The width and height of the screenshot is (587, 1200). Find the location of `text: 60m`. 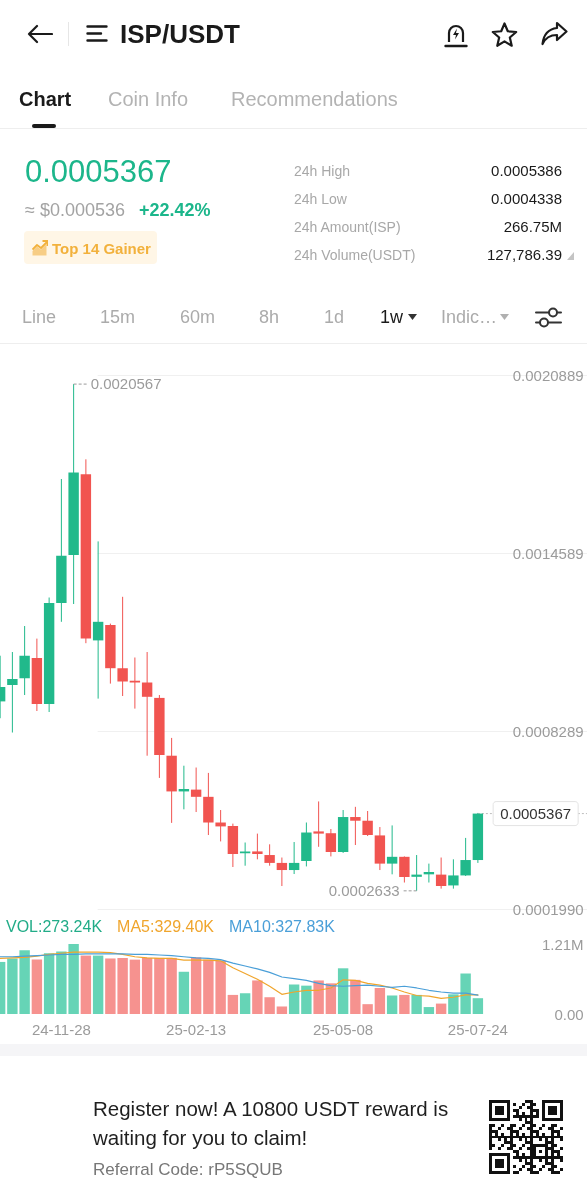

text: 60m is located at coordinates (198, 317).